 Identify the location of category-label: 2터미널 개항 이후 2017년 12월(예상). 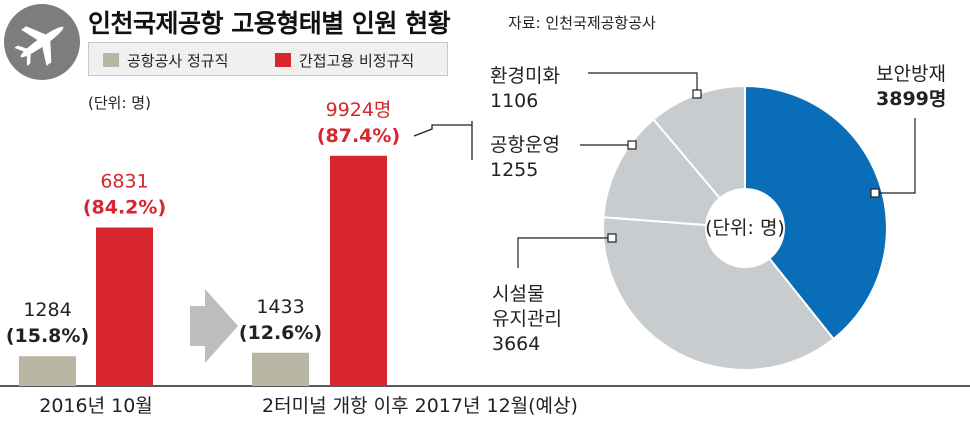
(420, 406).